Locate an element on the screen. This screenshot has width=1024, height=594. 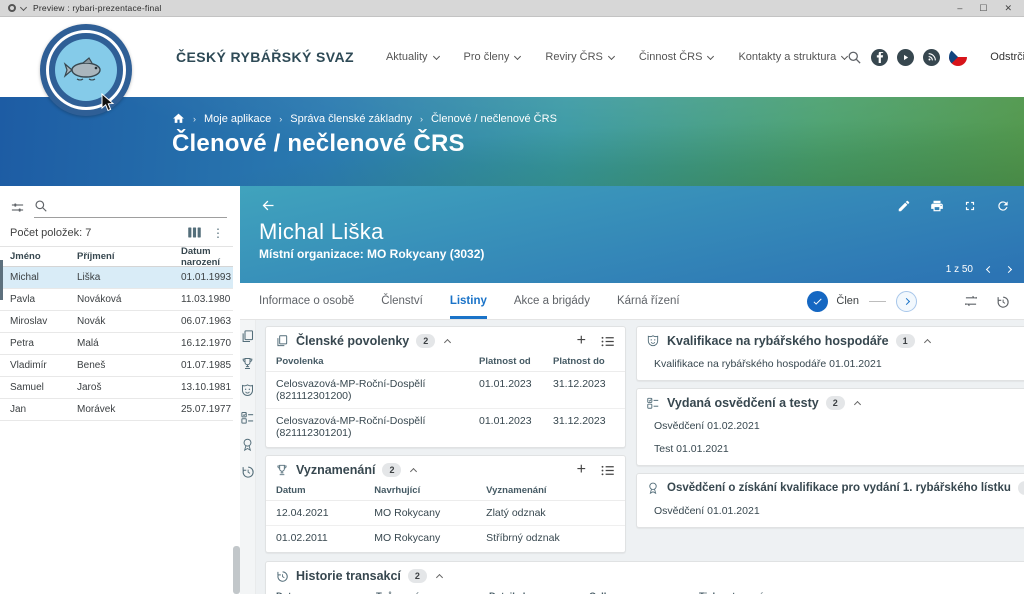
member-row: Petra Malá 16.12.1970 is located at coordinates (116, 344).